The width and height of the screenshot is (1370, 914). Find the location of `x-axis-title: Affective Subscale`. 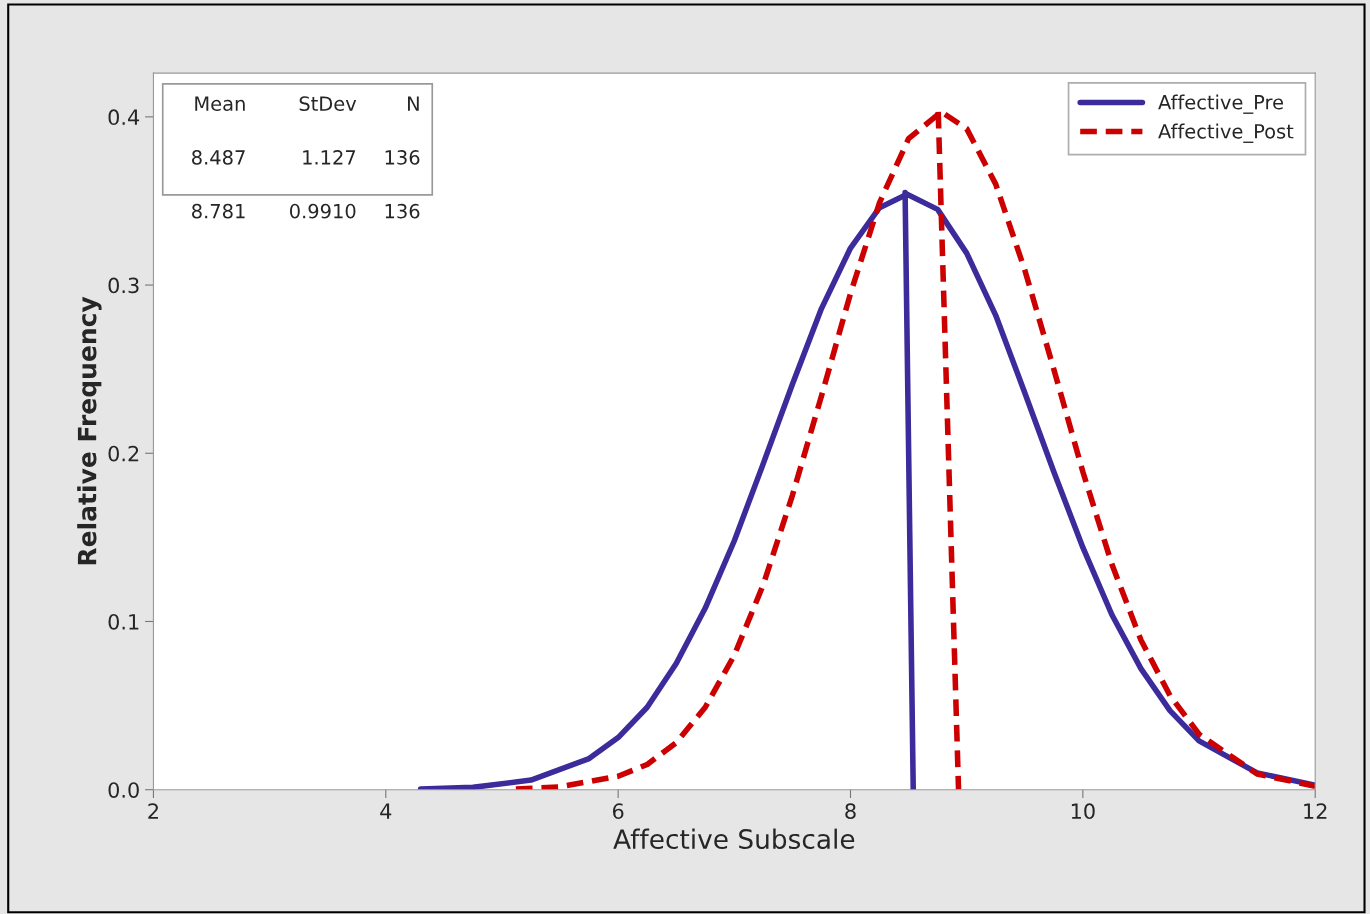

x-axis-title: Affective Subscale is located at coordinates (734, 839).